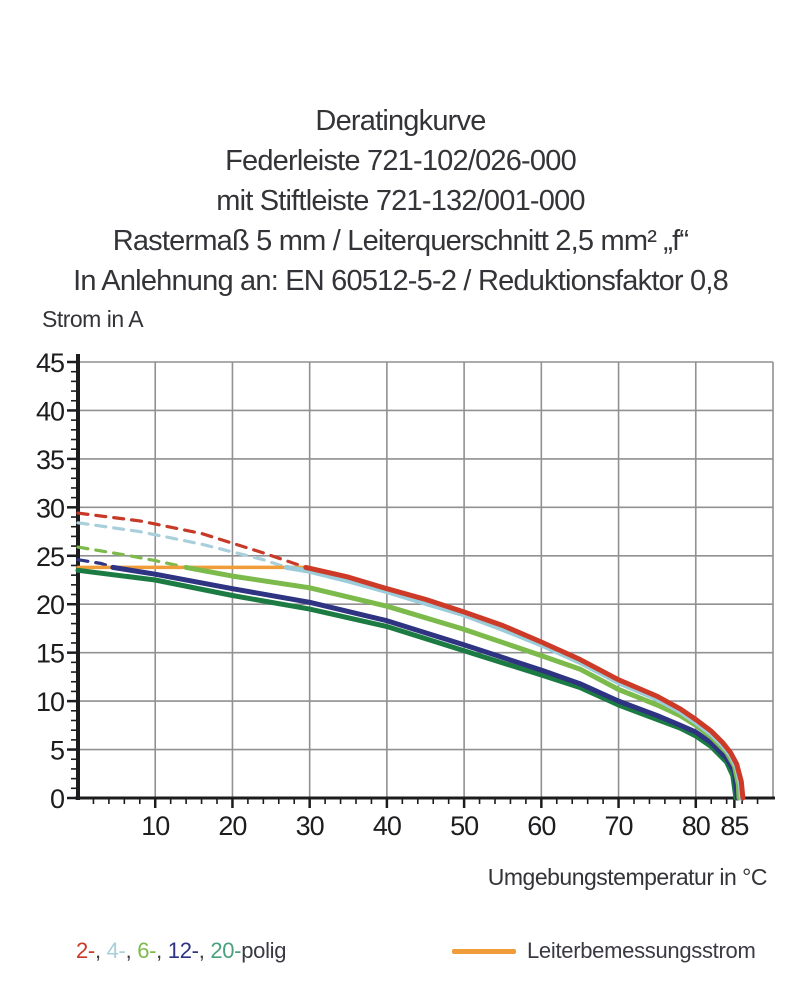  I want to click on conductor-current-label: Leiterbemessungsstrom, so click(641, 950).